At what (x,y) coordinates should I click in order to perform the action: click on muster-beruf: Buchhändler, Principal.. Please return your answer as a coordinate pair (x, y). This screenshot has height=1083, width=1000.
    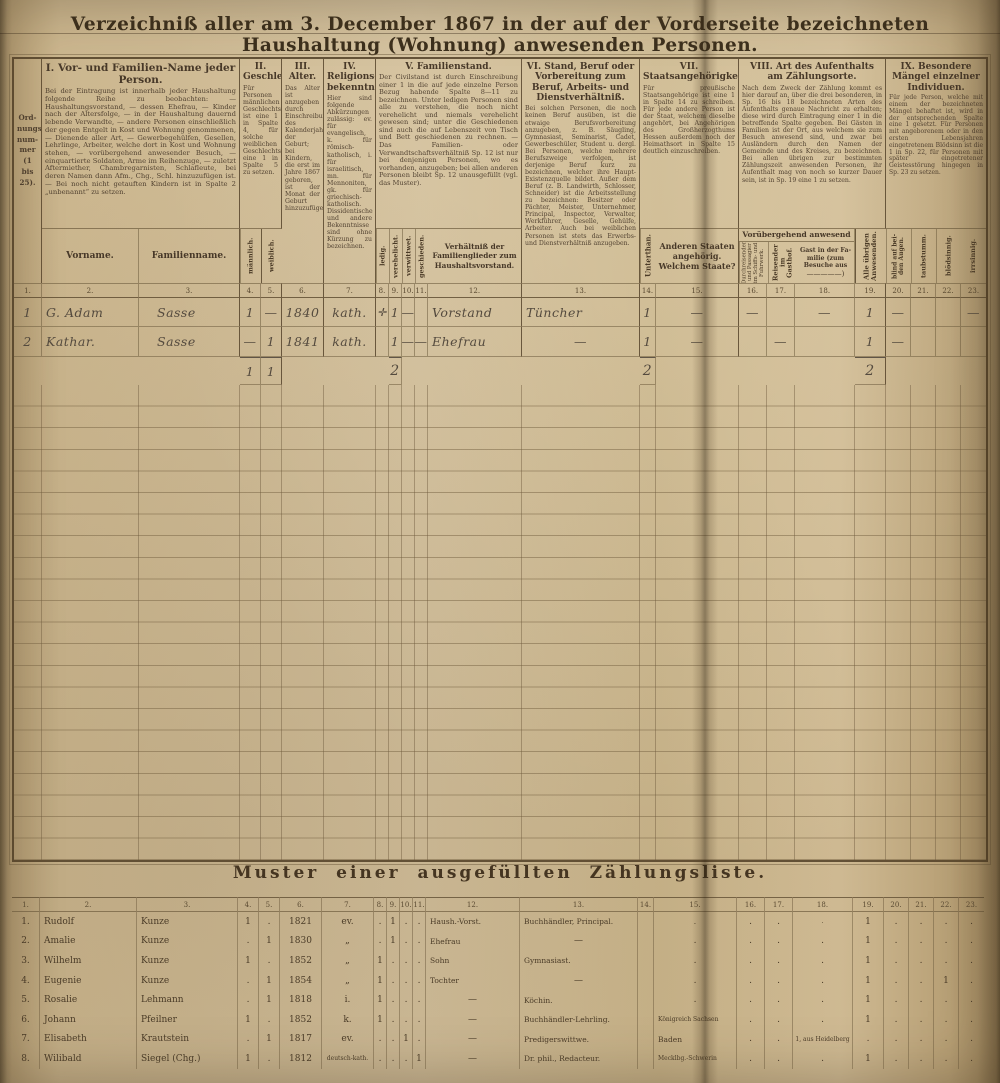
    Looking at the image, I should click on (579, 922).